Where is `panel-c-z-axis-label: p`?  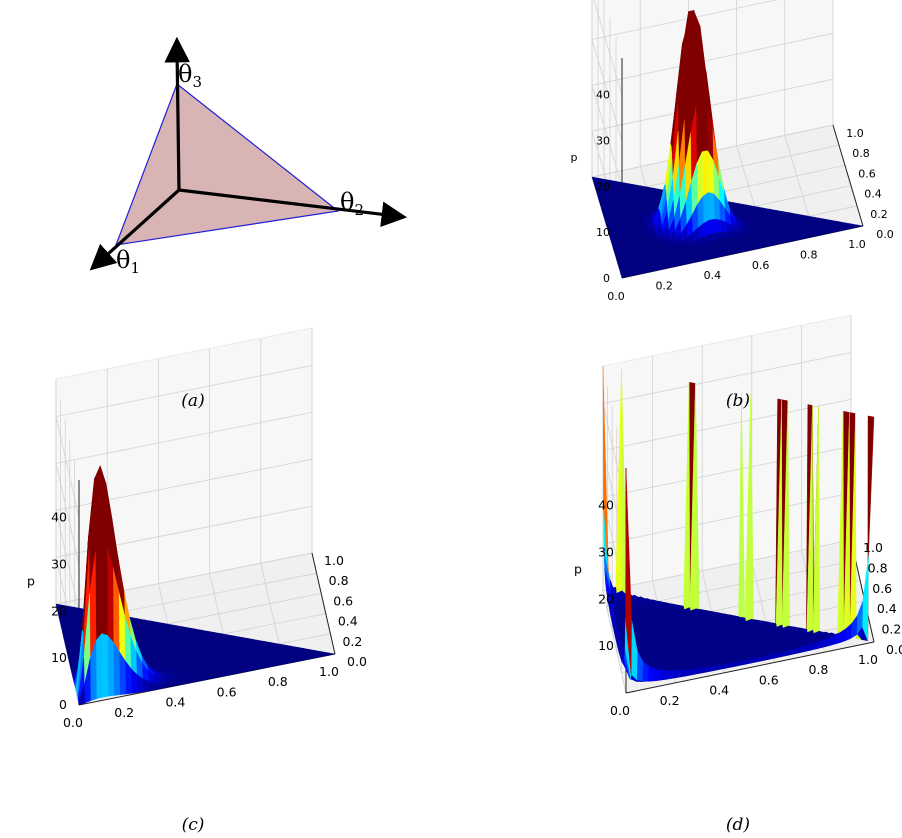 panel-c-z-axis-label: p is located at coordinates (31, 580).